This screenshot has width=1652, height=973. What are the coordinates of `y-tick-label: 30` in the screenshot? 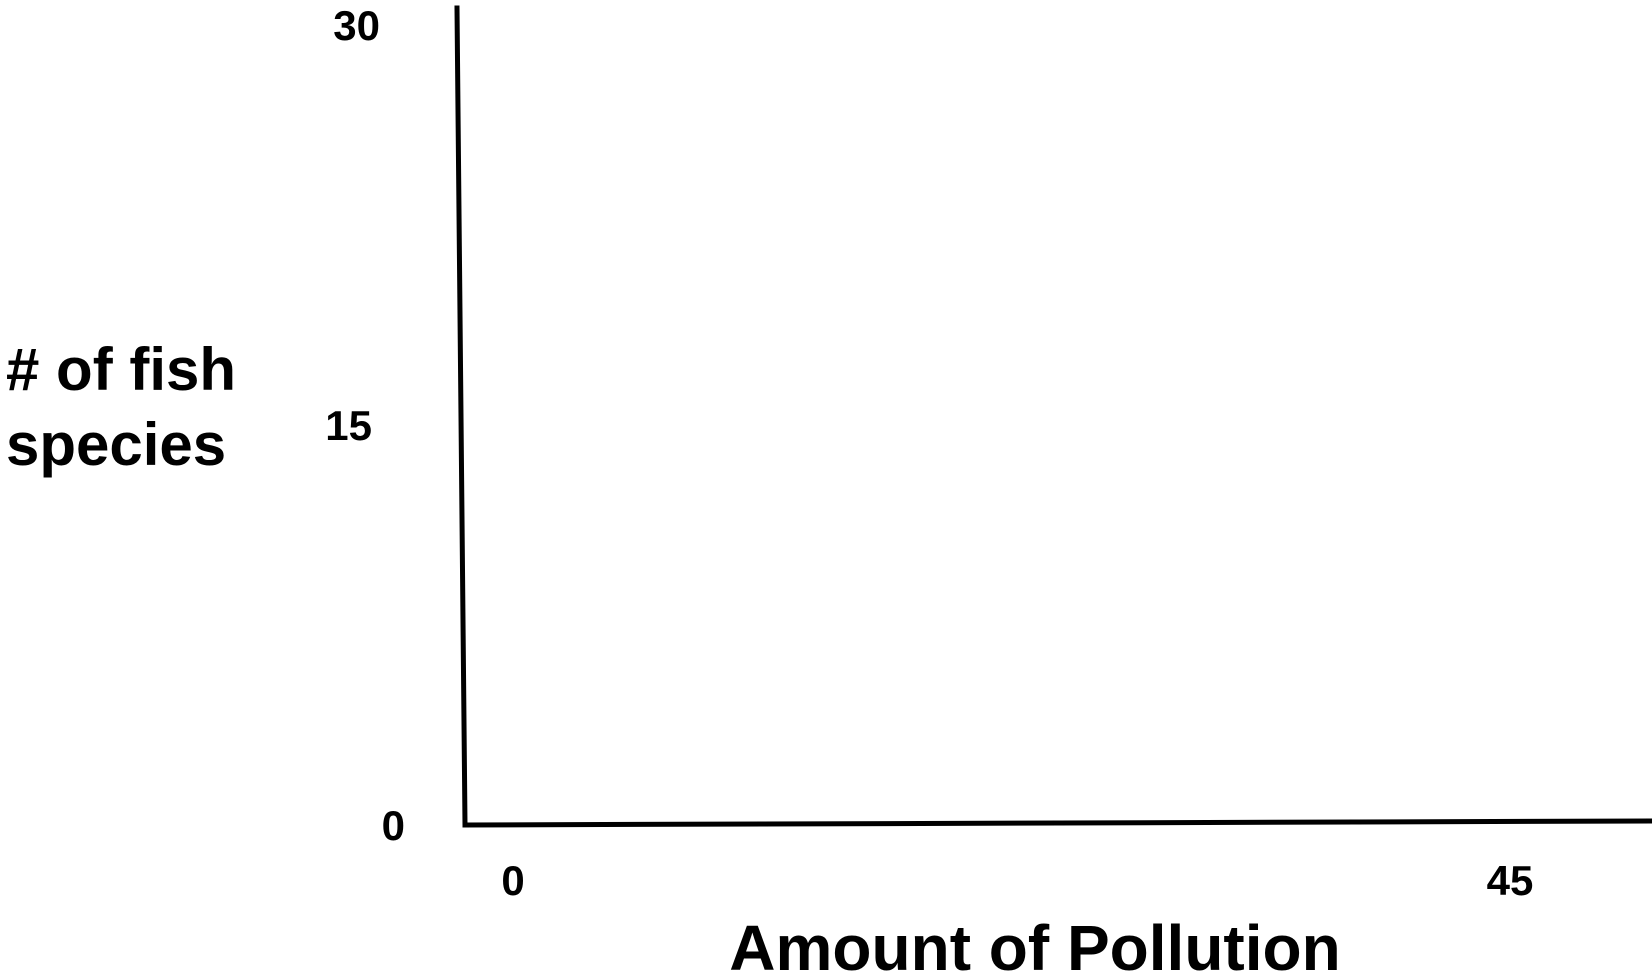 It's located at (356, 25).